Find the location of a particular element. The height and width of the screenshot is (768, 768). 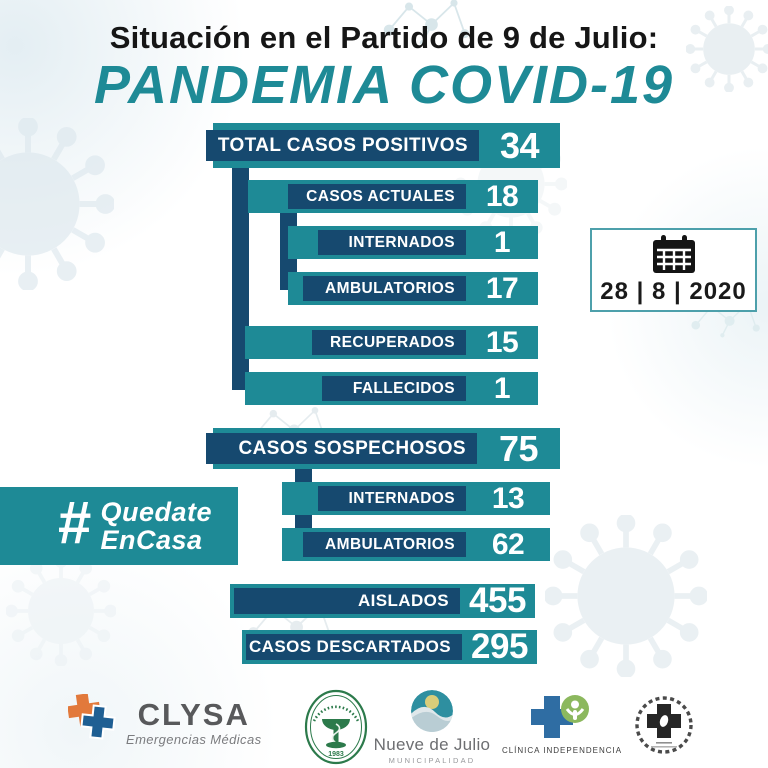

stat-label-box: TOTAL CASOS POSITIVOS is located at coordinates (342, 145).